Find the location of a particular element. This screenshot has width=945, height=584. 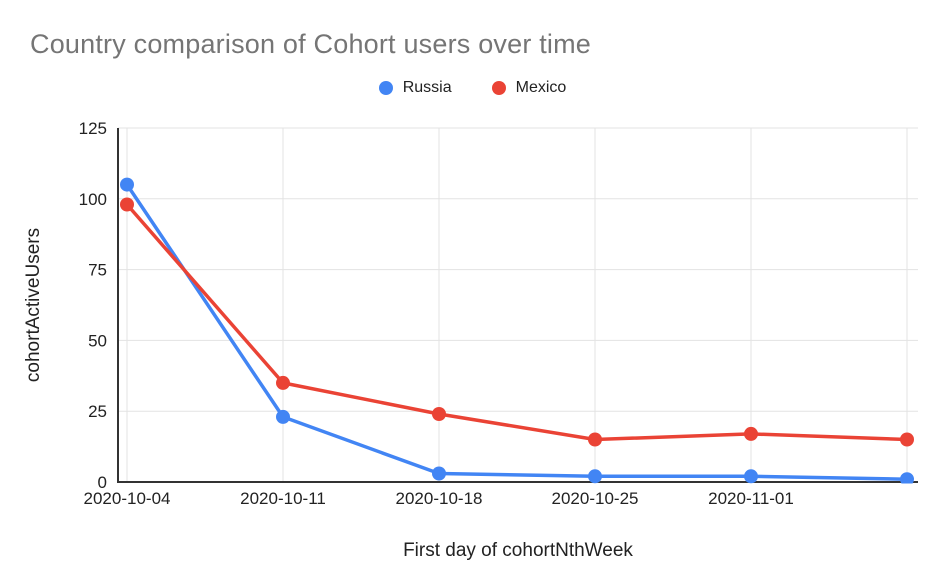

legend-item-mexico: Mexico is located at coordinates (529, 88).